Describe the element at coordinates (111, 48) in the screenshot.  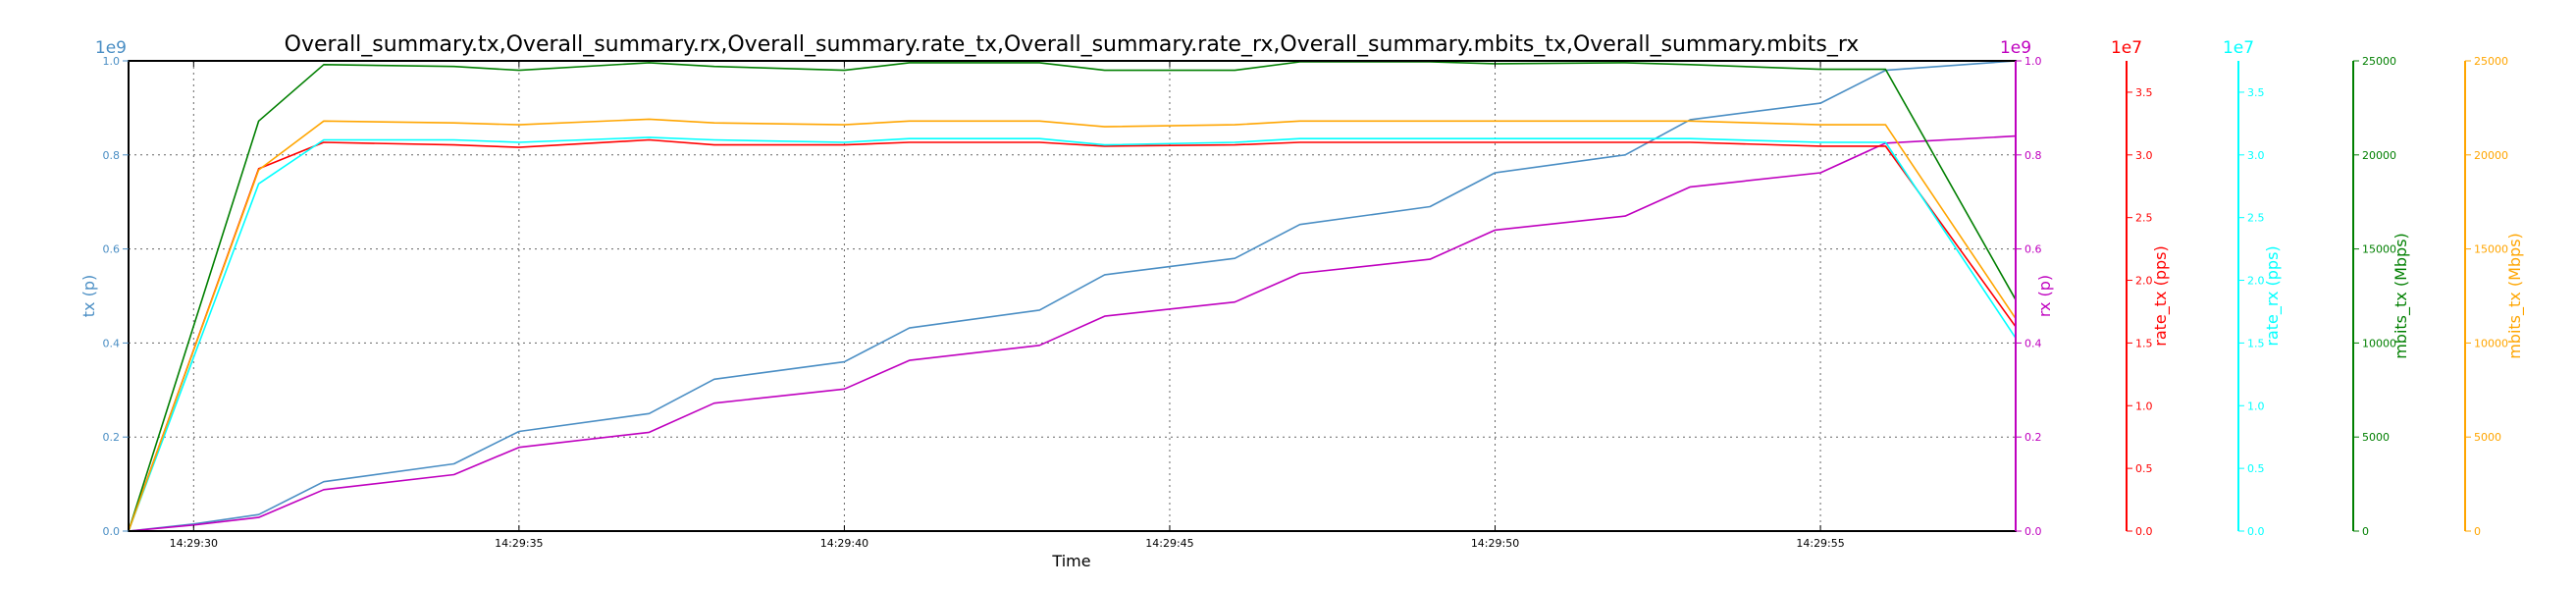
I see `y-axis-offset-tx: 1e9` at that location.